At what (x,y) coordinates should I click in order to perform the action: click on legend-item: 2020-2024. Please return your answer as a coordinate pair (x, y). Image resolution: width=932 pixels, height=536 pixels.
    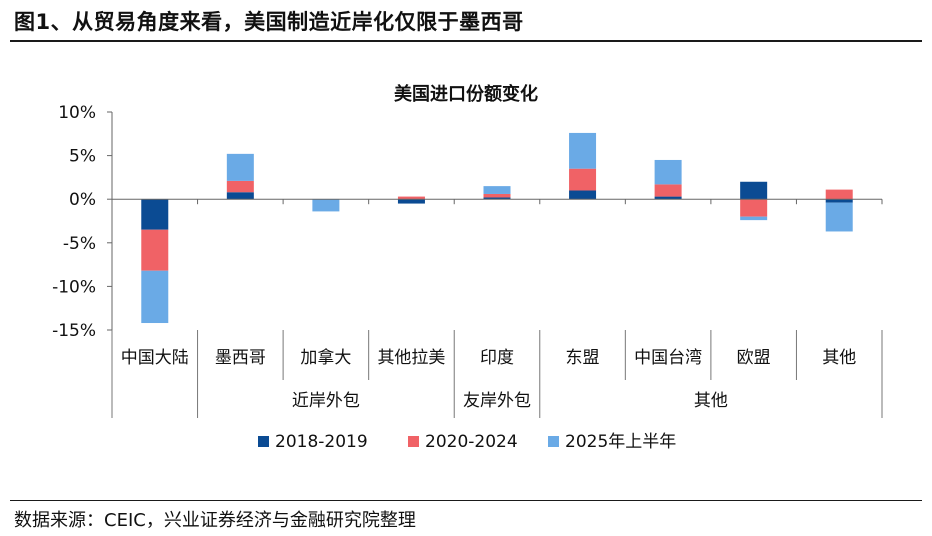
    Looking at the image, I should click on (463, 442).